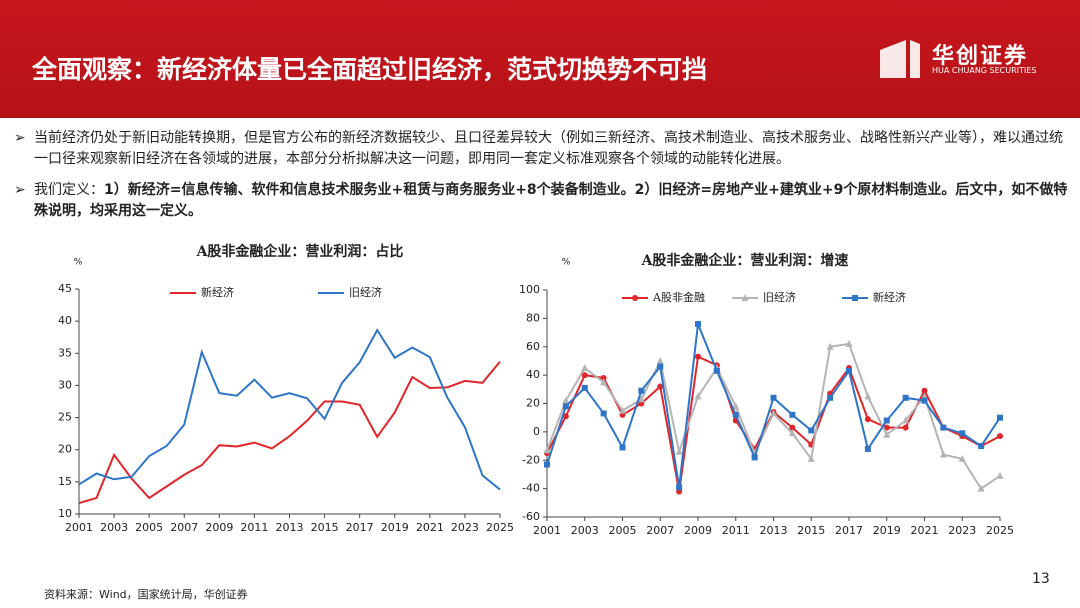 The image size is (1080, 608). What do you see at coordinates (774, 530) in the screenshot?
I see `x-tick-label: 2013` at bounding box center [774, 530].